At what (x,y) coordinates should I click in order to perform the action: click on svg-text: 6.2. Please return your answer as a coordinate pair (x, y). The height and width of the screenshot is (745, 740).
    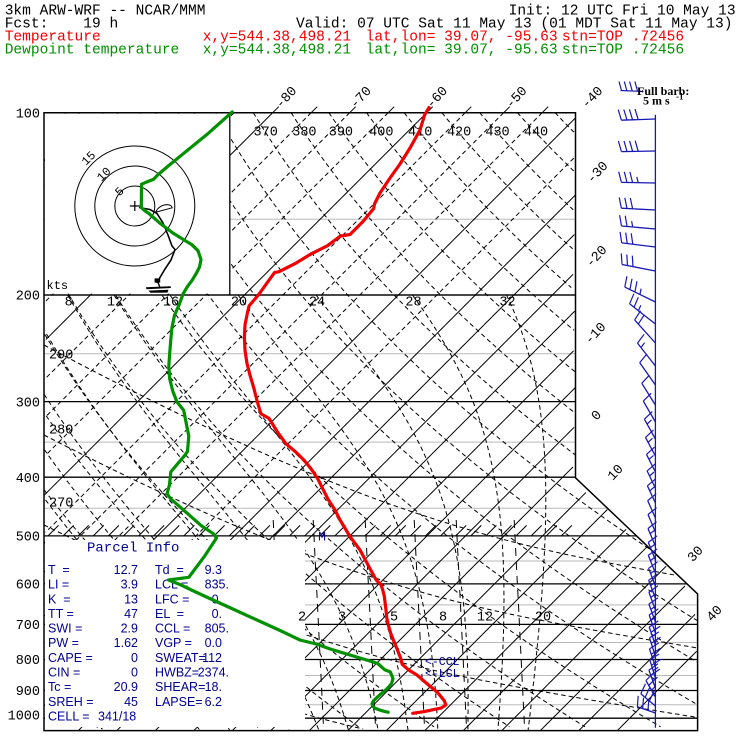
    Looking at the image, I should click on (213, 702).